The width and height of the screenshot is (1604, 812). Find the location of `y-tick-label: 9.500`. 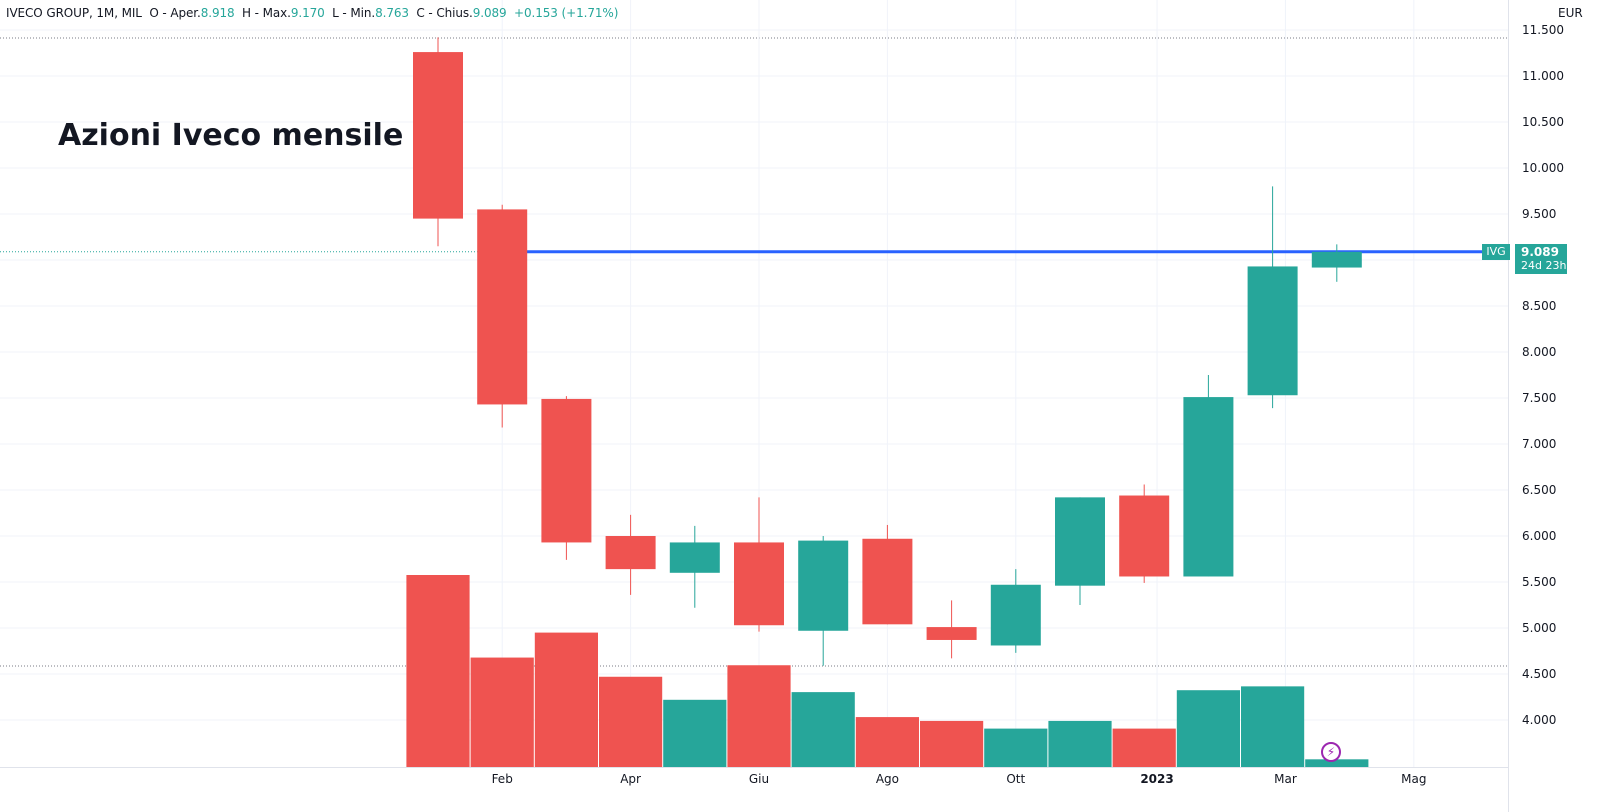

y-tick-label: 9.500 is located at coordinates (1539, 214).